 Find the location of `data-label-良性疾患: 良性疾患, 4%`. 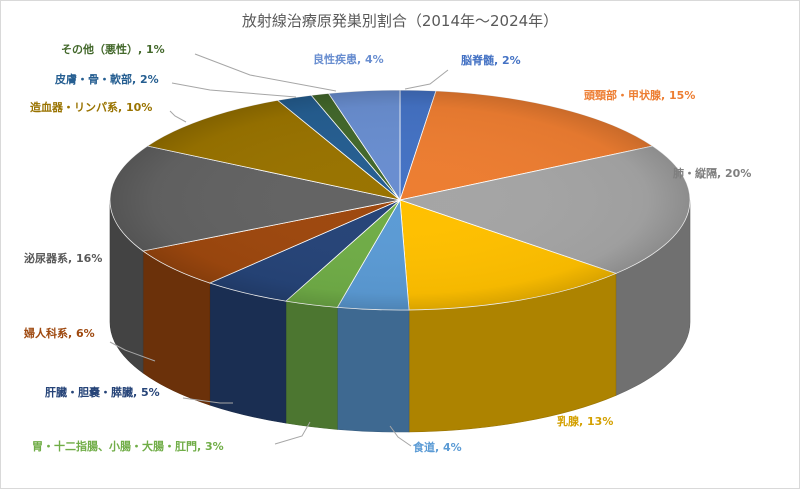

data-label-良性疾患: 良性疾患, 4% is located at coordinates (348, 59).